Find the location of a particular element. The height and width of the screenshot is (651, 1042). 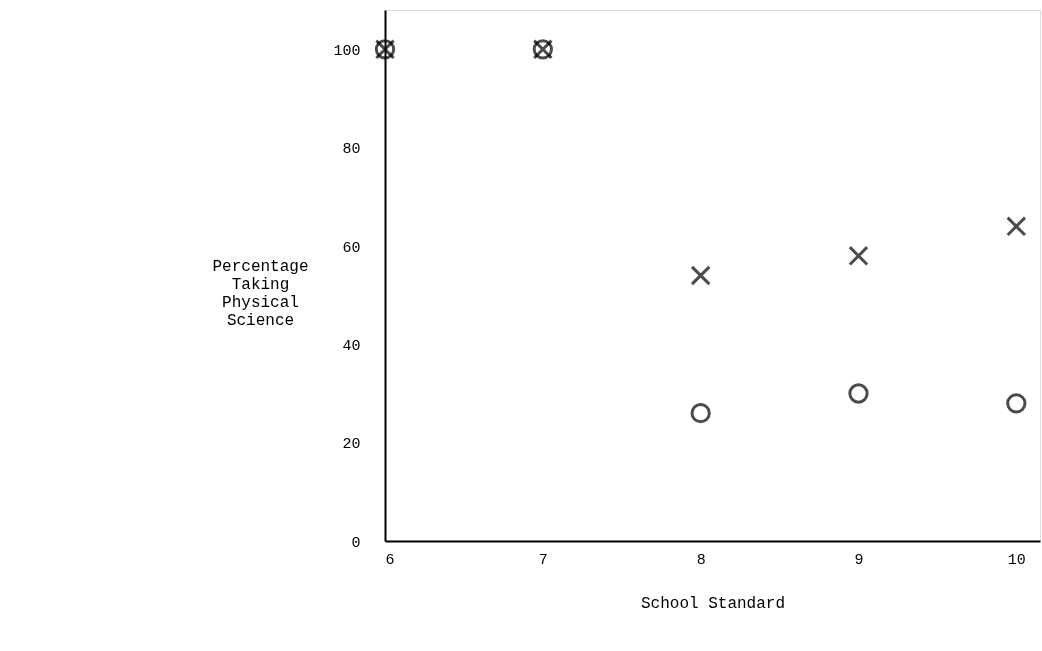

y-tick-label: 0 is located at coordinates (356, 543).